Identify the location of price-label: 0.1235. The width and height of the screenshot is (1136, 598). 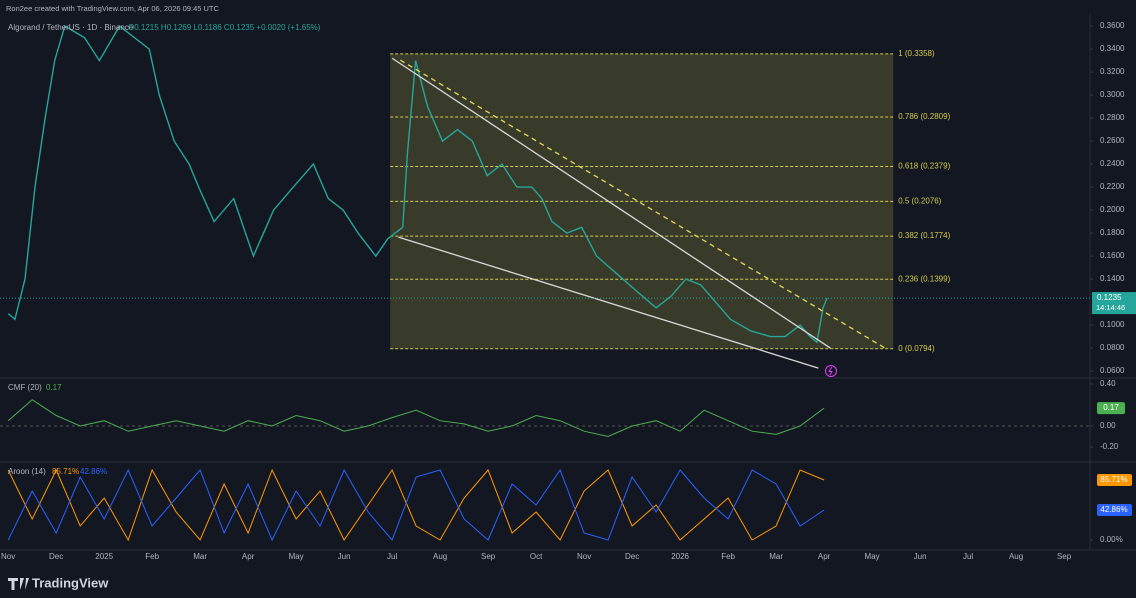
(1109, 297).